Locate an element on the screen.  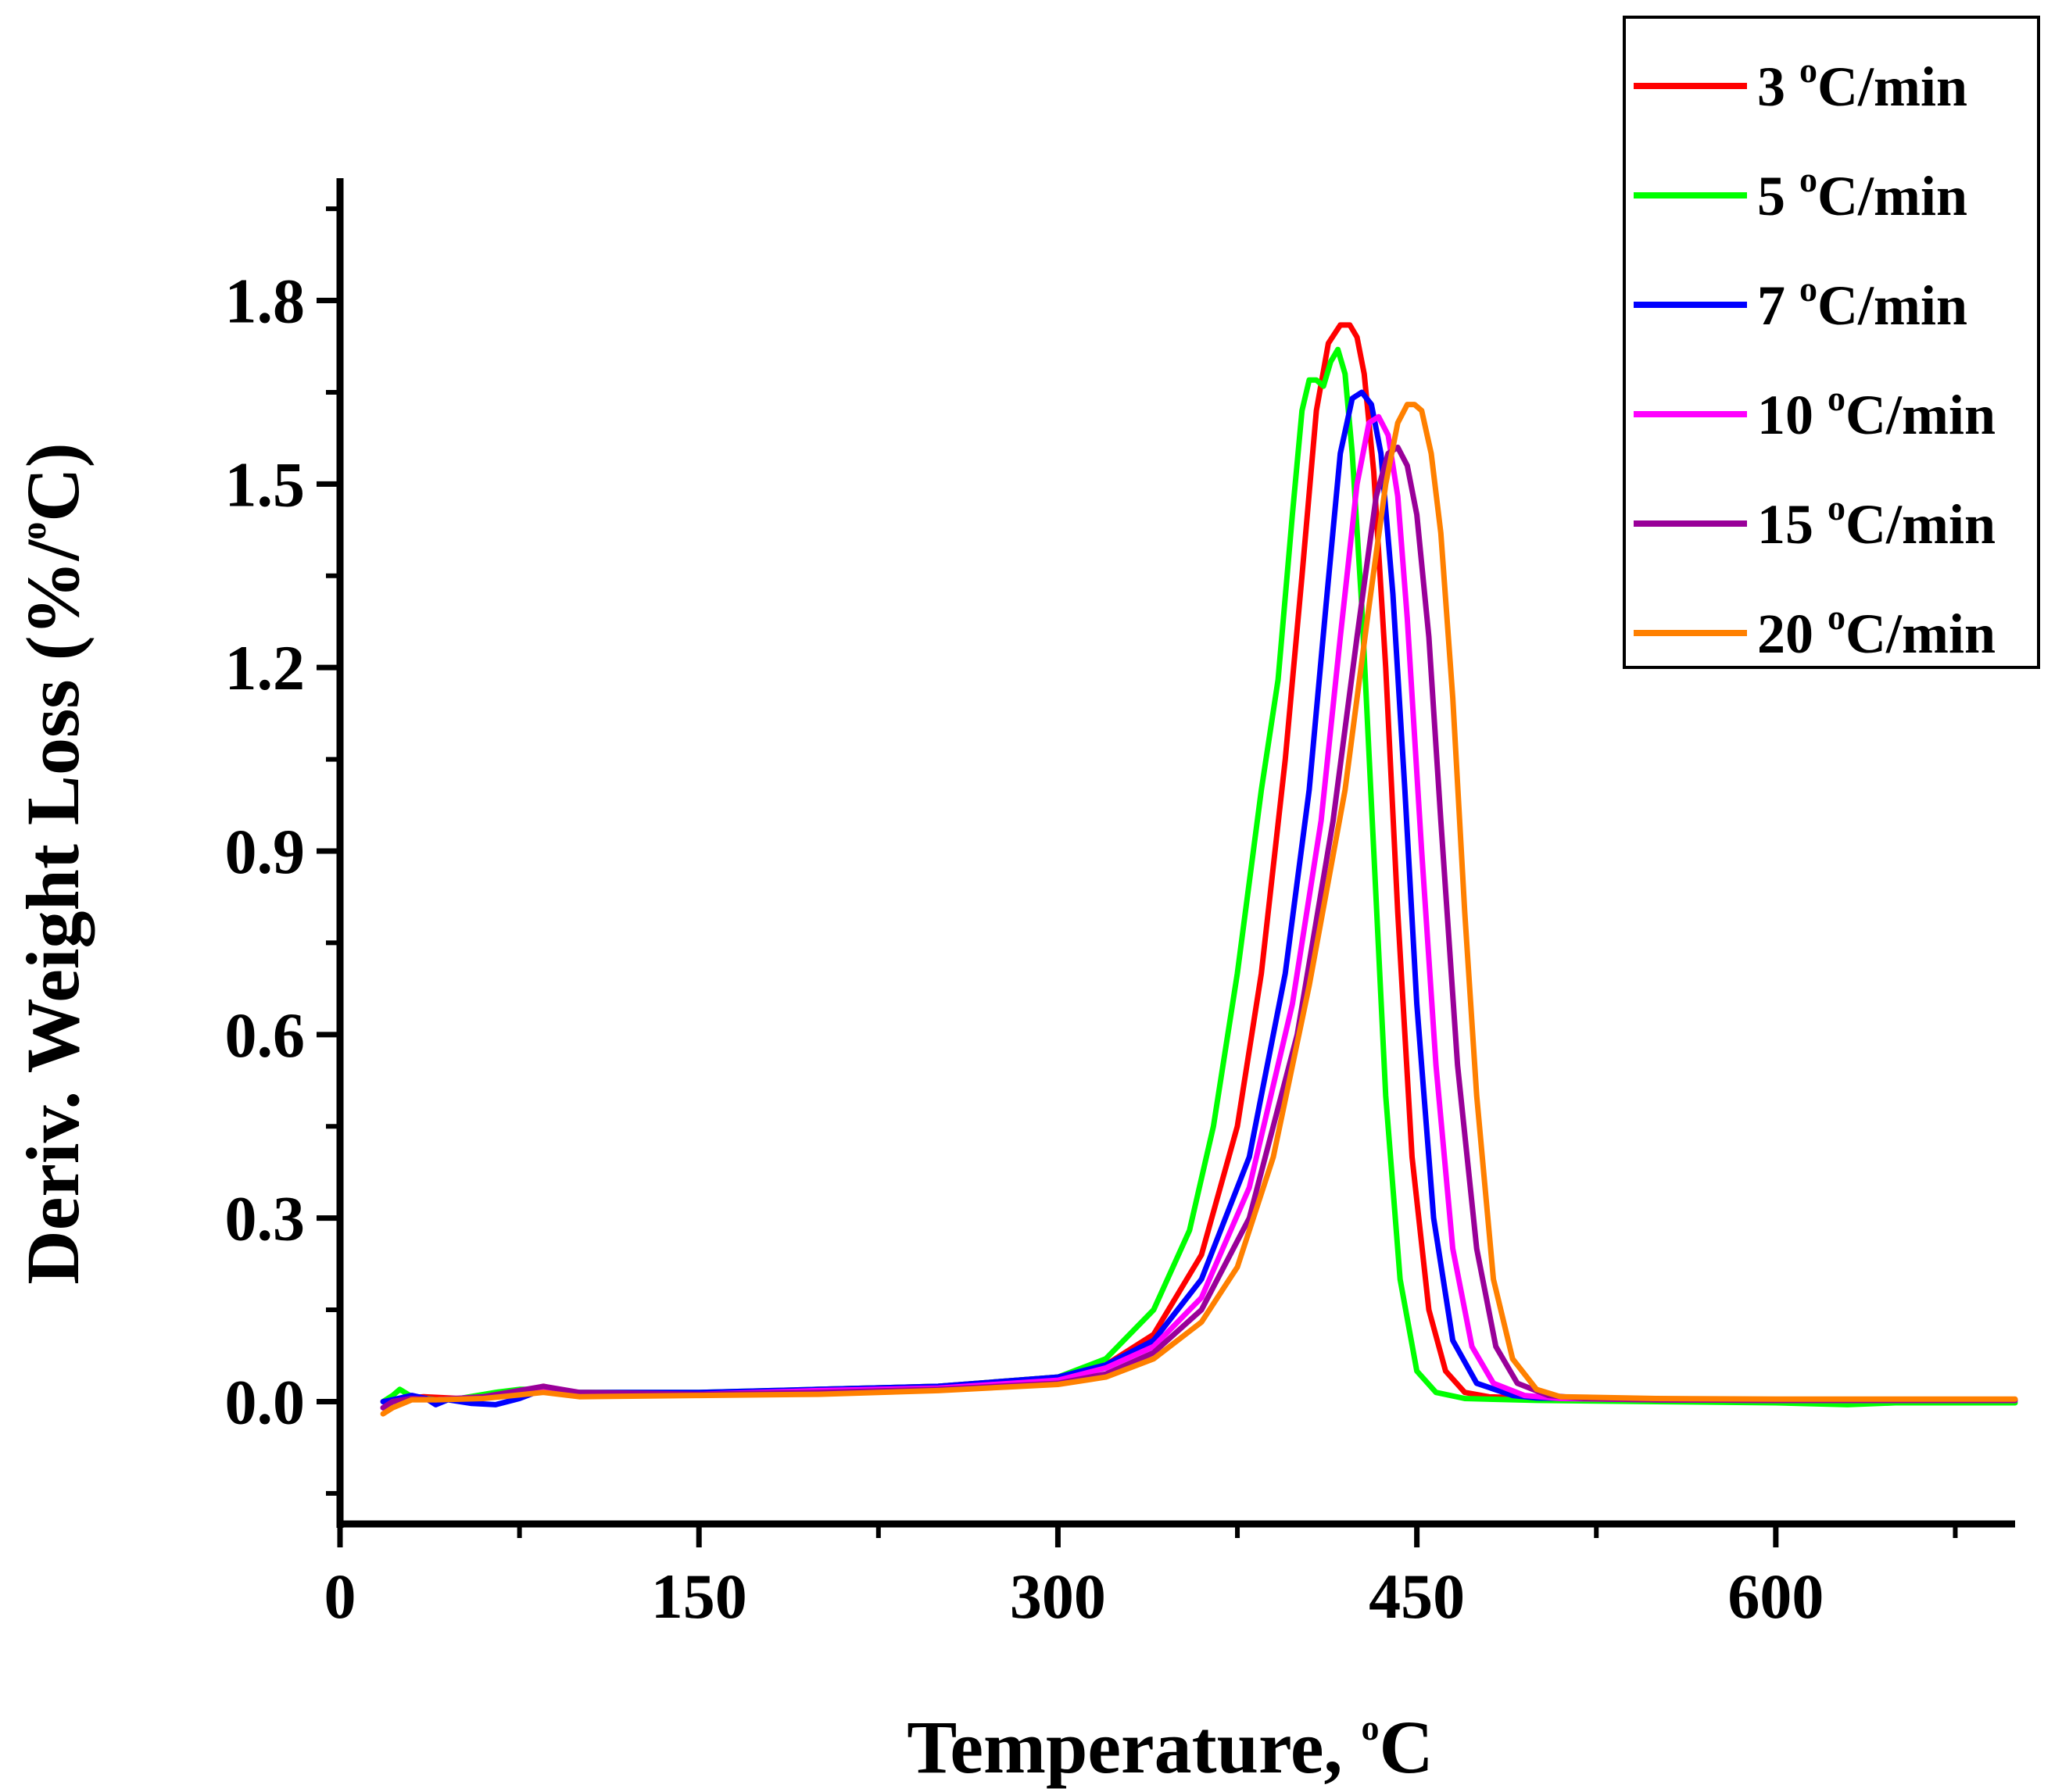
legend-box is located at coordinates (1831, 342).